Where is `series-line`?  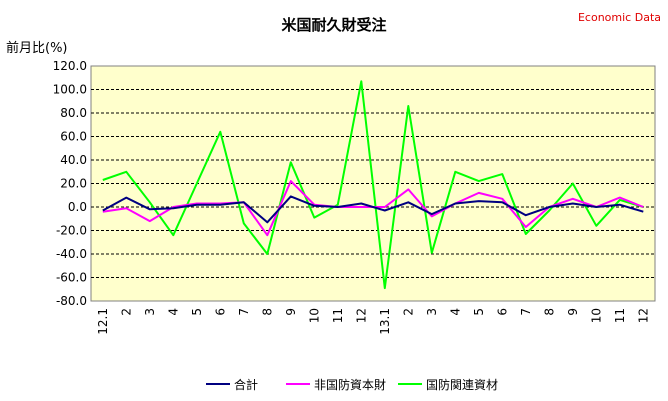 series-line is located at coordinates (373, 209).